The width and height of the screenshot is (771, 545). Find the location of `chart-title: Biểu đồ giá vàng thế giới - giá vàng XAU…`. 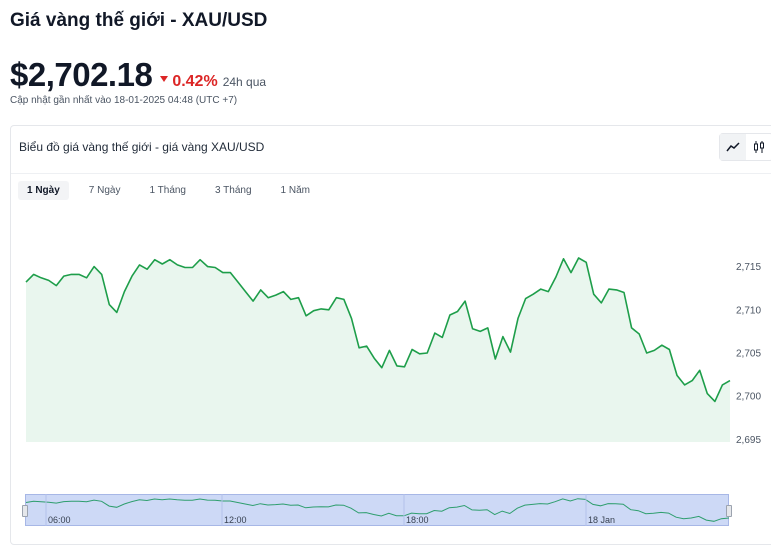

chart-title: Biểu đồ giá vàng thế giới - giá vàng XAU… is located at coordinates (142, 147).